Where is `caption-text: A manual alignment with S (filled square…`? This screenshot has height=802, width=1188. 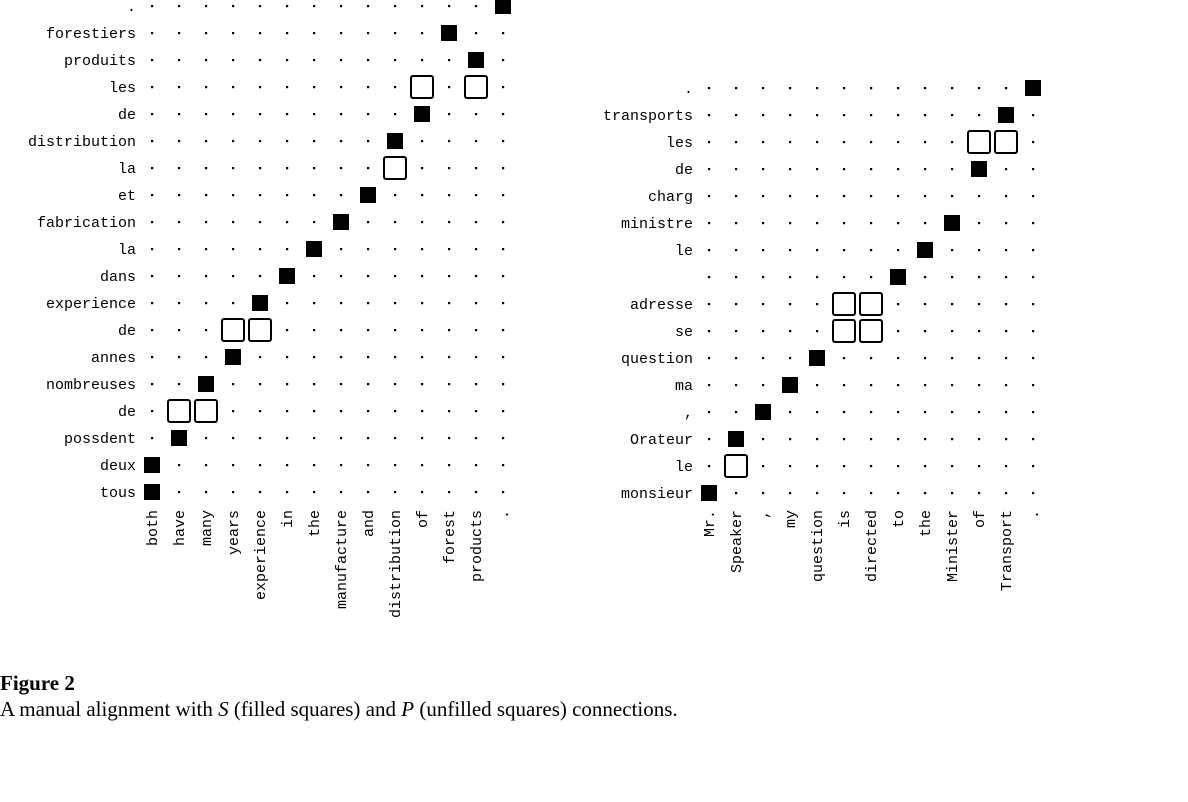 caption-text: A manual alignment with S (filled square… is located at coordinates (594, 709).